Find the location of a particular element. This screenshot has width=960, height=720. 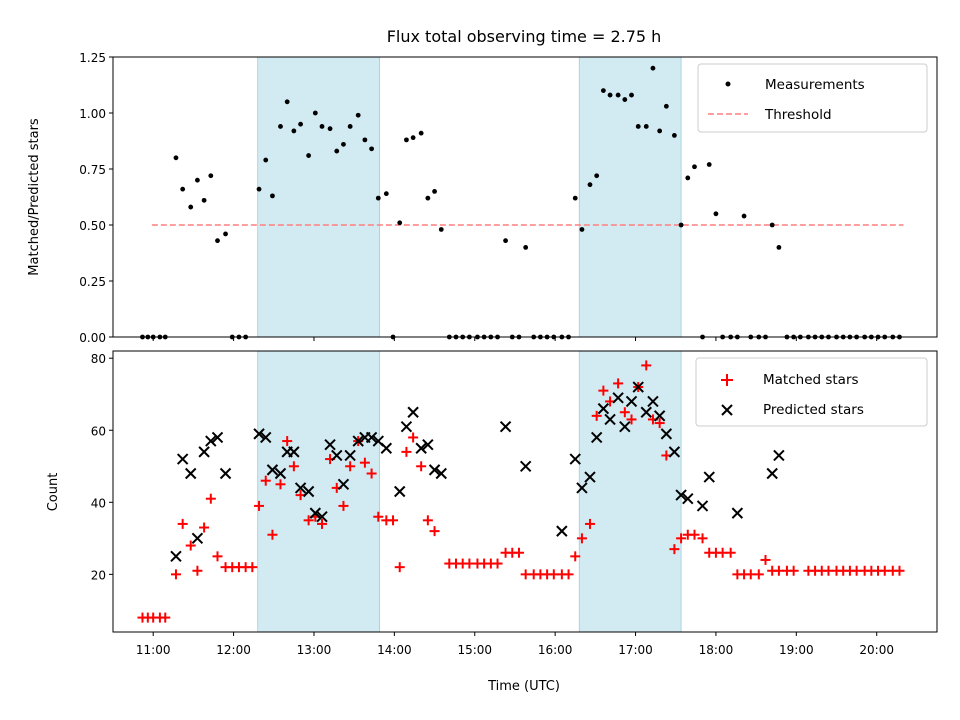

y-tick-label: 0.00 is located at coordinates (92, 338).